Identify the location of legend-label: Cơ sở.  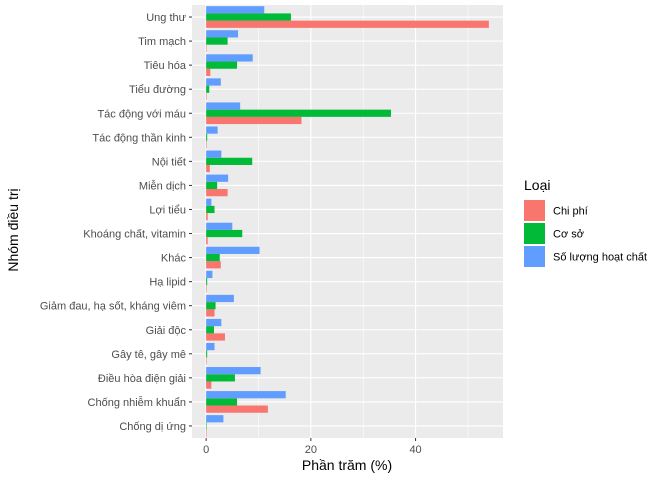
(568, 235).